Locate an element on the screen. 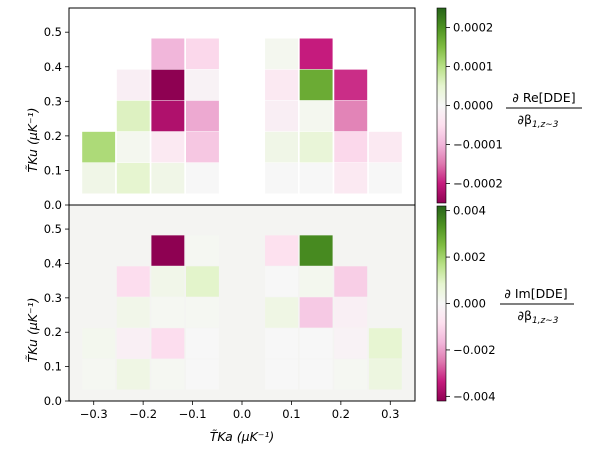 The width and height of the screenshot is (592, 451). top-colorbar-tick-label: −0.0002 is located at coordinates (478, 184).